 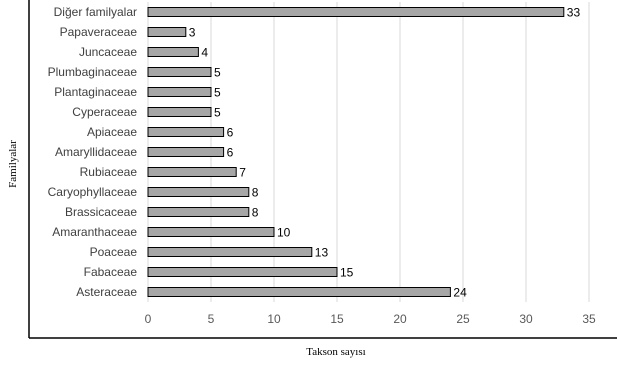 I want to click on x-tick-labels: 0 5 10 15 20 25 30 35, so click(x=370, y=319).